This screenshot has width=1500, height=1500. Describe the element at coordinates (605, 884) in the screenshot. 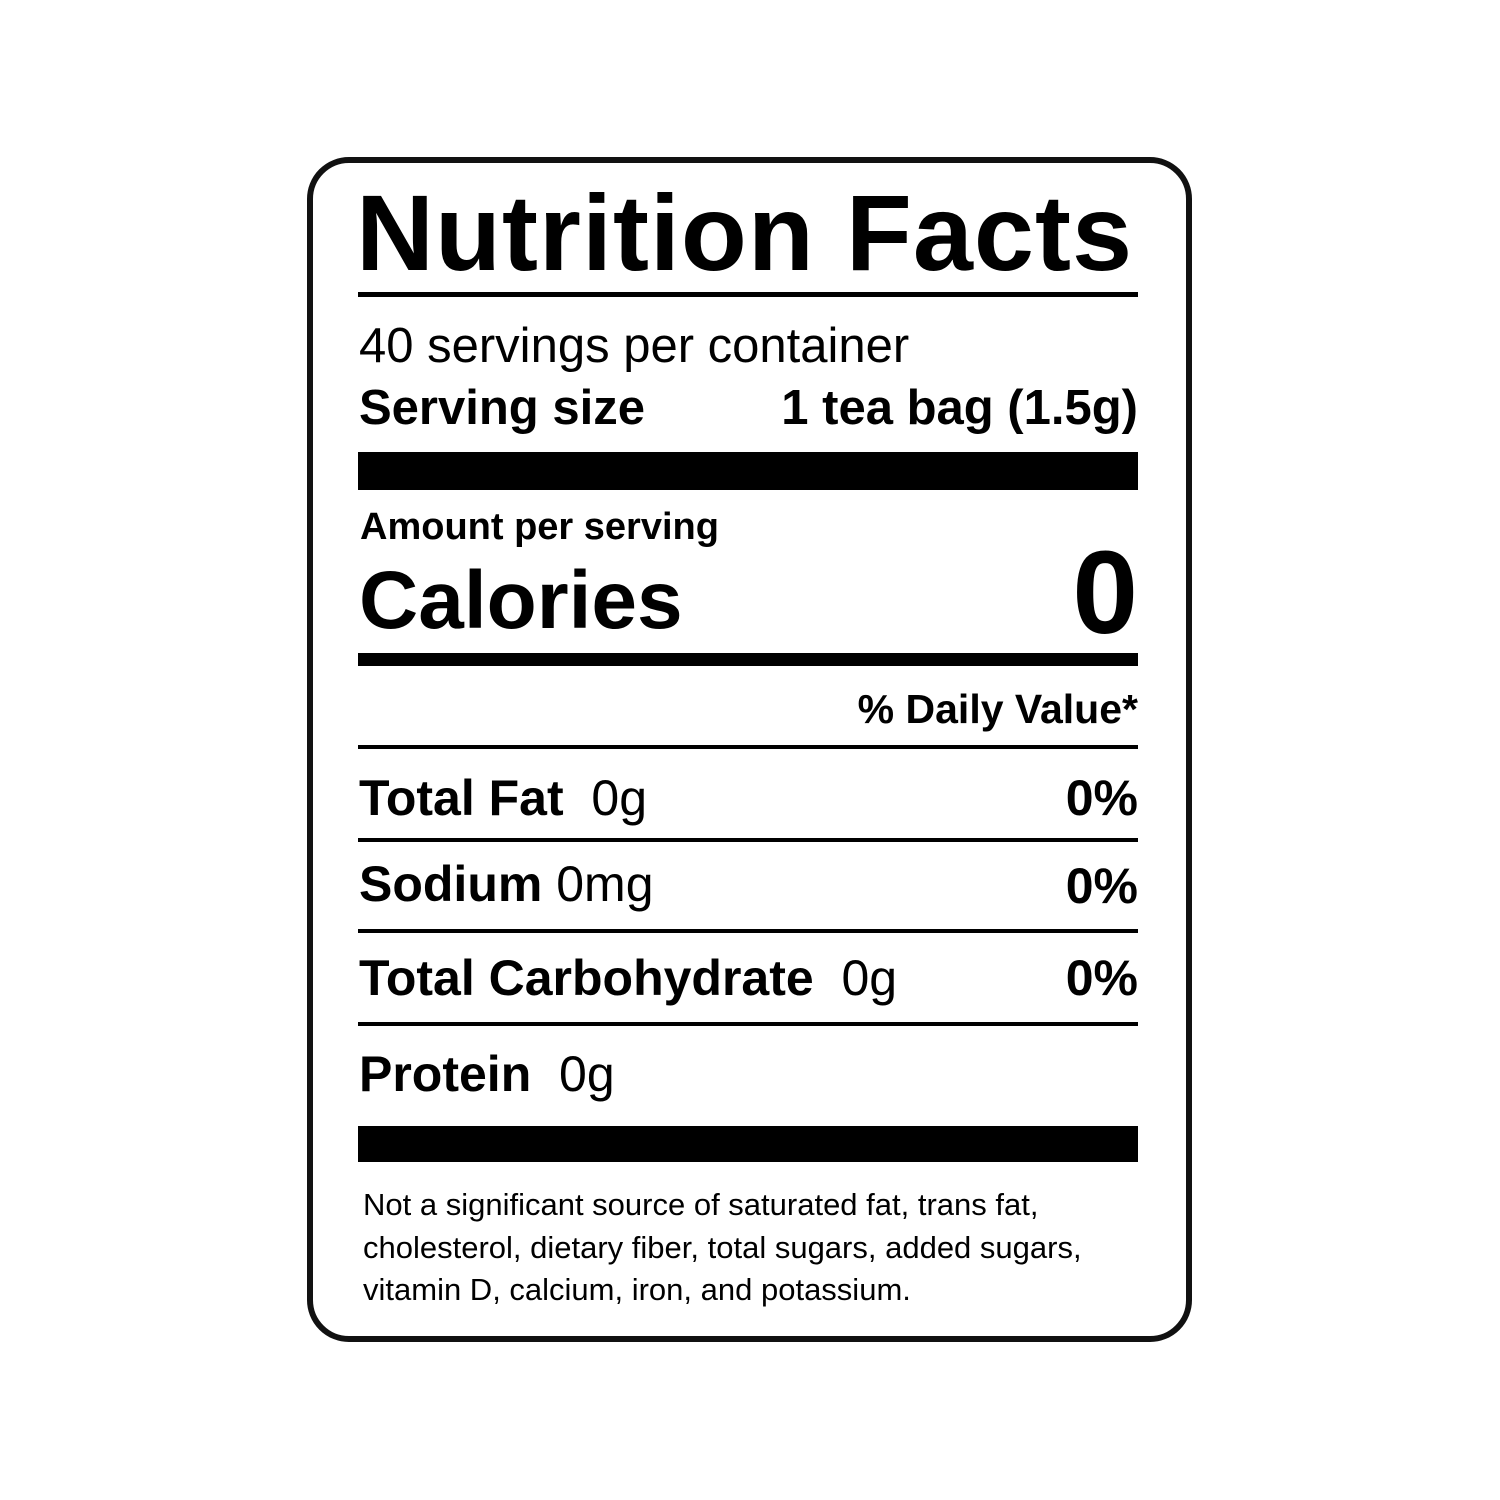

I see `nutrient-amount: 0mg` at that location.